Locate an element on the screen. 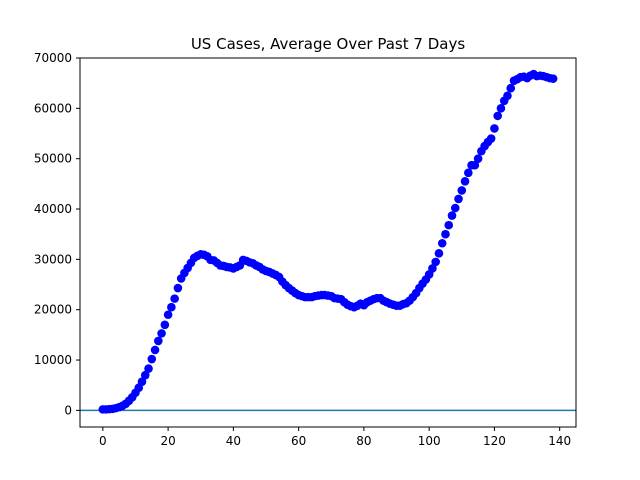 This screenshot has height=480, width=640. y-tick-label: 70000 is located at coordinates (53, 58).